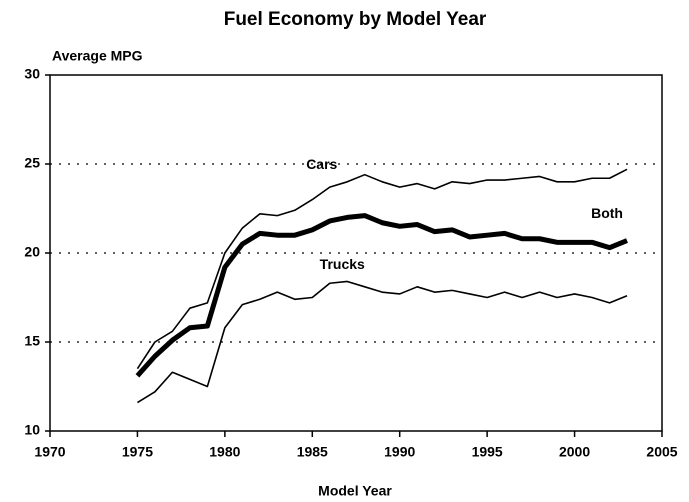 The image size is (689, 502). I want to click on x-tick-label: 1990, so click(399, 452).